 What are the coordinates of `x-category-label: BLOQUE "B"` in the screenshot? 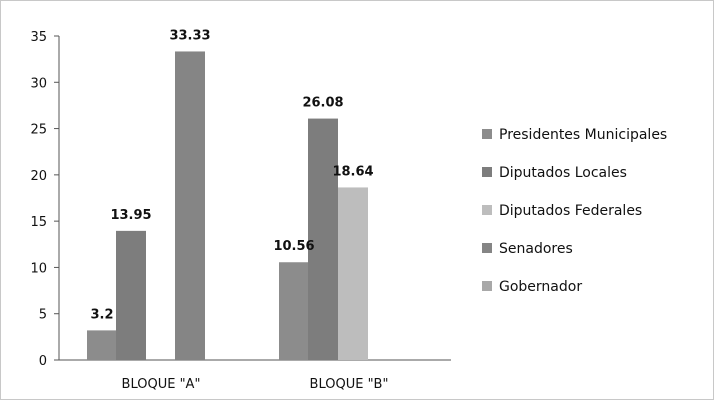 It's located at (349, 384).